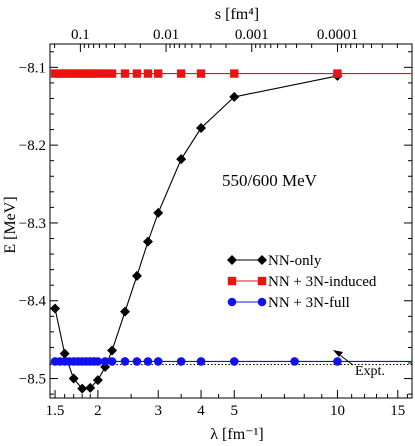 The height and width of the screenshot is (446, 415). Describe the element at coordinates (337, 35) in the screenshot. I see `top-tick-label: 0.0001` at that location.